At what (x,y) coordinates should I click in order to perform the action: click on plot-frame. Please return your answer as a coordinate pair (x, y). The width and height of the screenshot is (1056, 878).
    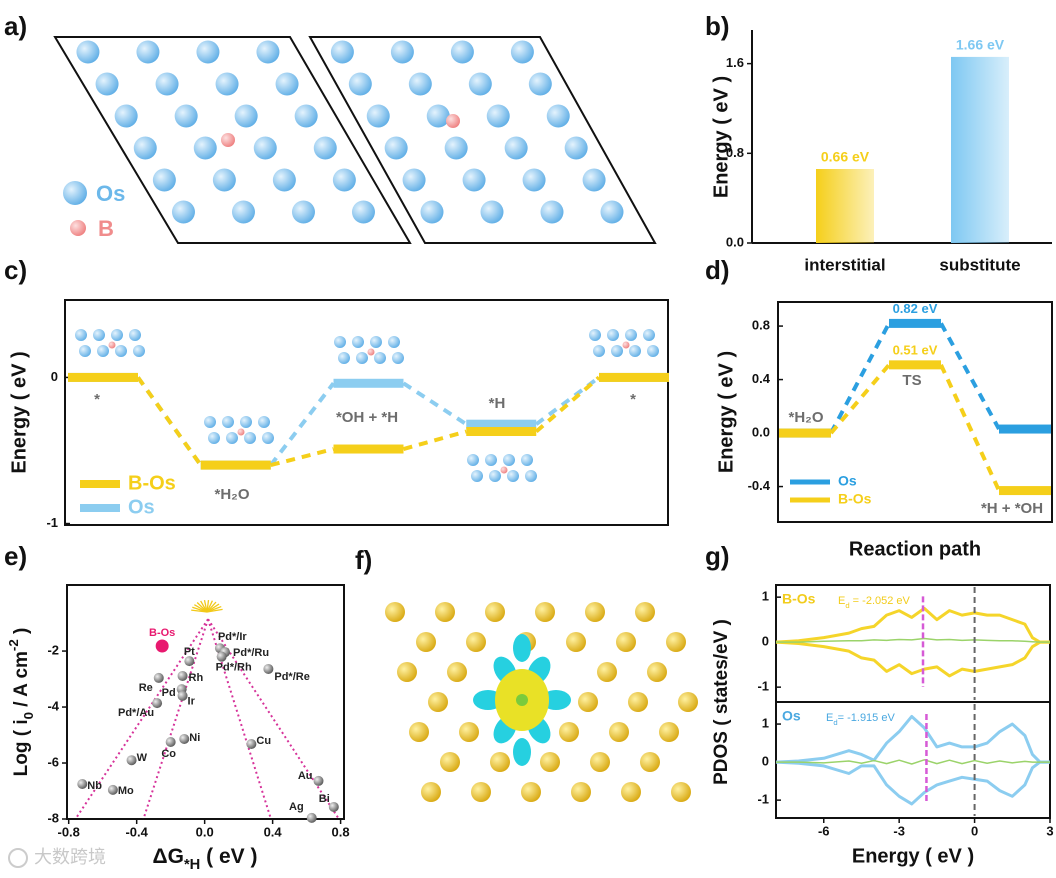
    Looking at the image, I should click on (913, 643).